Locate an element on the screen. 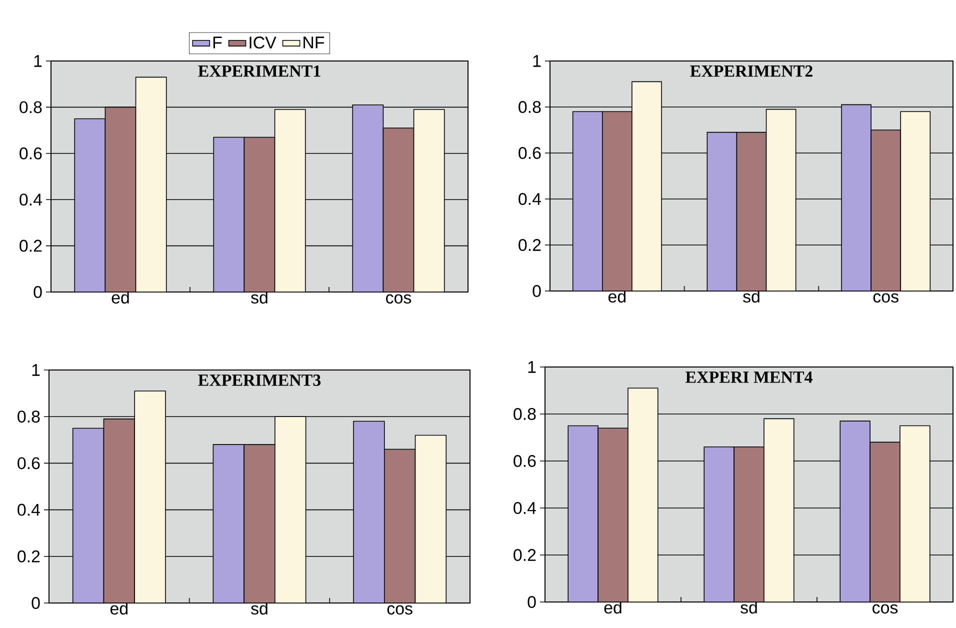 This screenshot has height=628, width=956. legend-label: ICV is located at coordinates (263, 42).